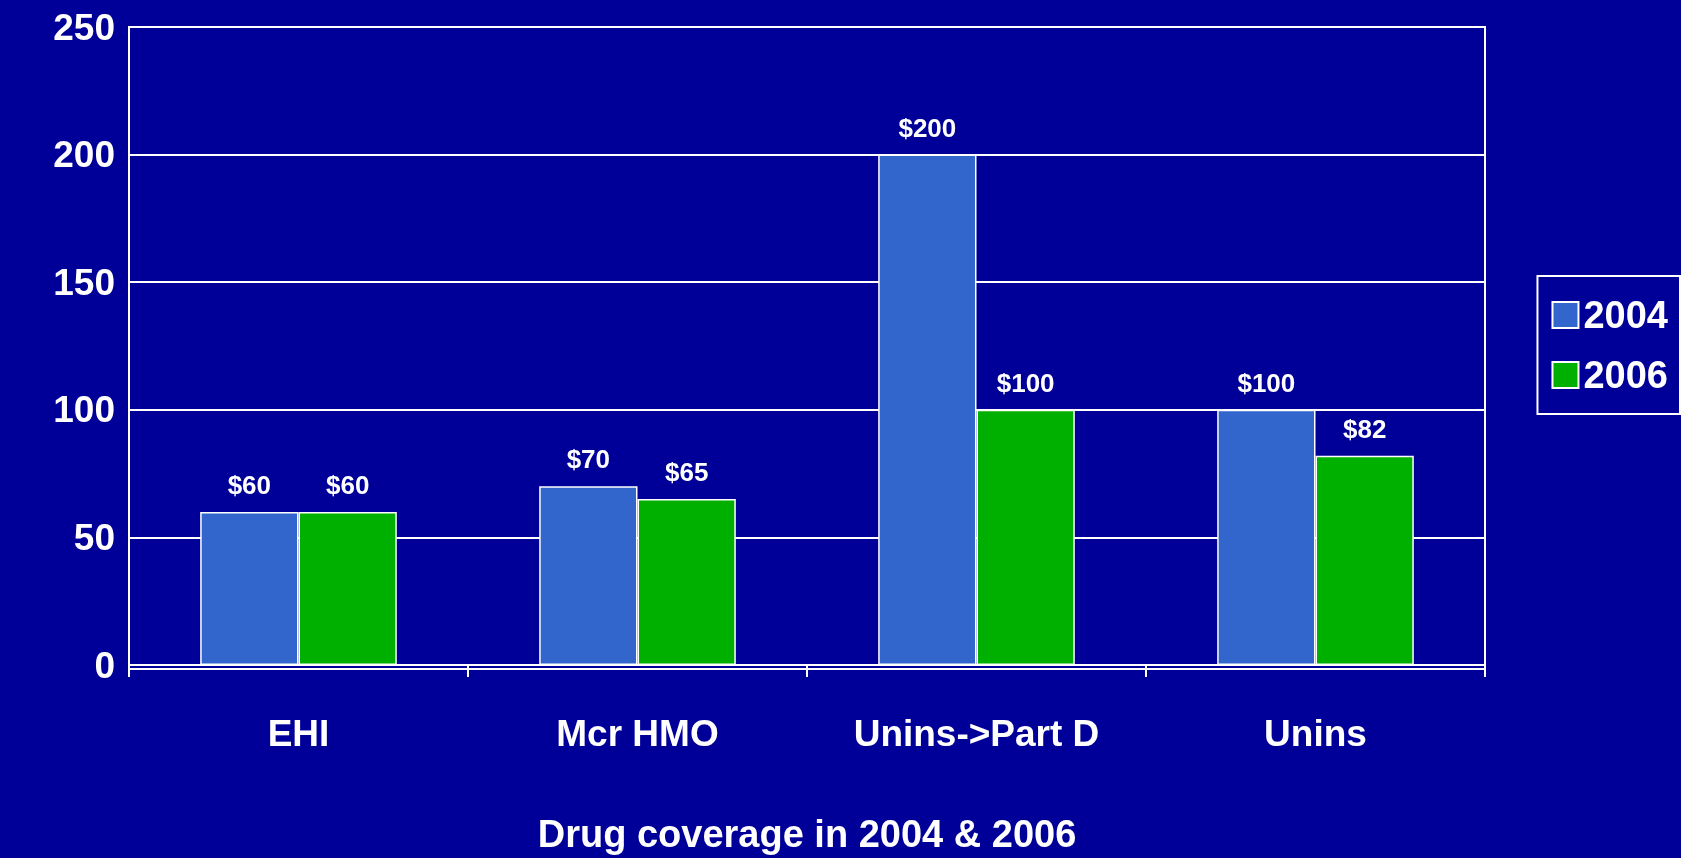 The height and width of the screenshot is (858, 1681). I want to click on data-label: $82, so click(1364, 428).